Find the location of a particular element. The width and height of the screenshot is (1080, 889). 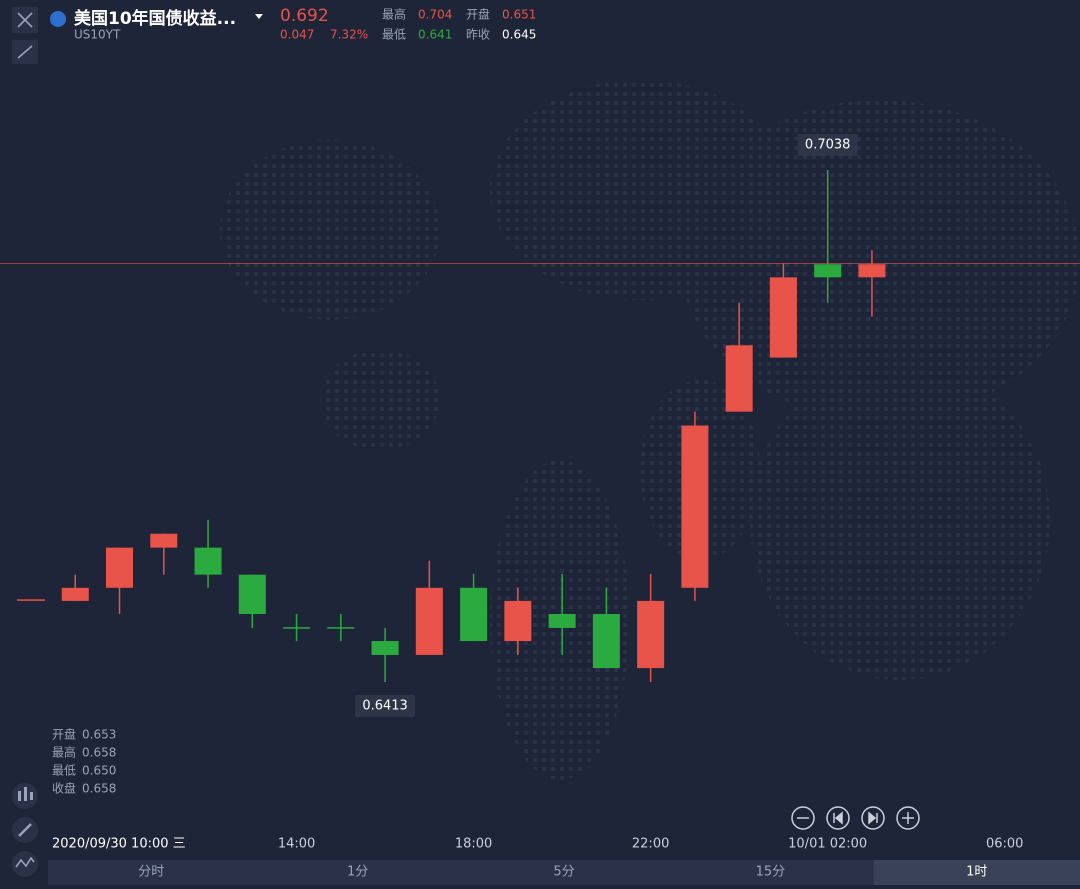

zoom-out is located at coordinates (803, 818).